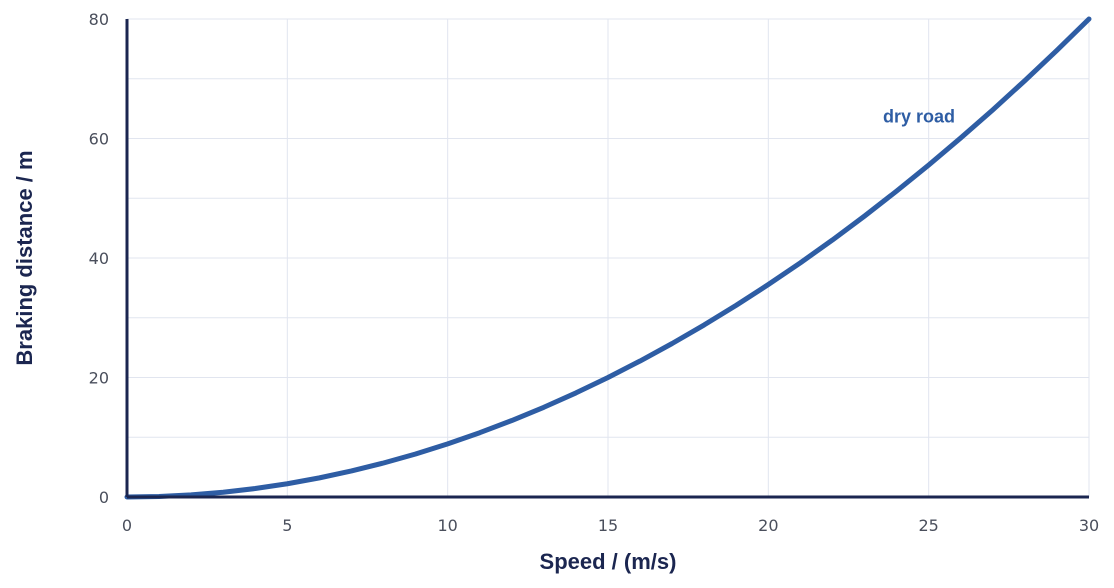  What do you see at coordinates (768, 525) in the screenshot?
I see `x-tick-label: 20` at bounding box center [768, 525].